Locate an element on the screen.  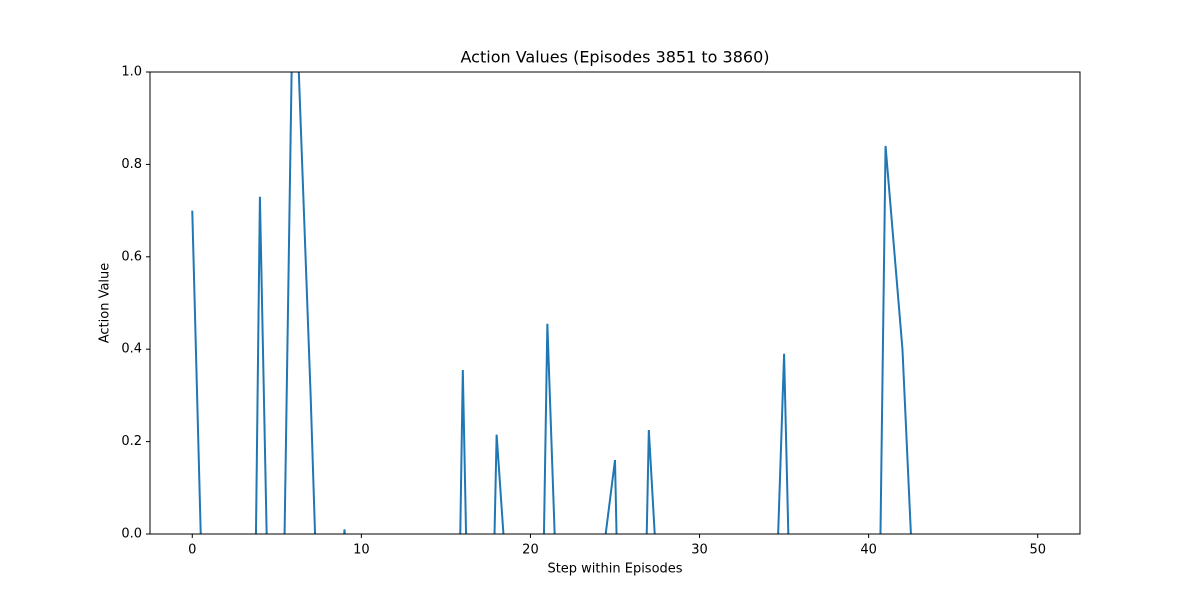
y-tick-label: 0.2 is located at coordinates (131, 441).